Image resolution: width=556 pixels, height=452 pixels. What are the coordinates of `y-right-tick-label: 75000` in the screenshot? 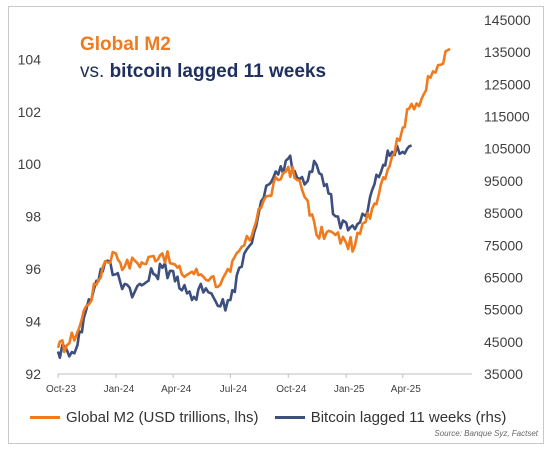 It's located at (503, 245).